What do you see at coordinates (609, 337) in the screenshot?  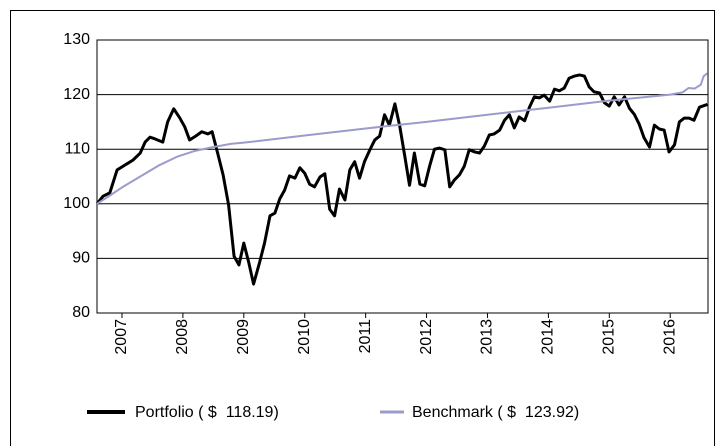 I see `x-tick-label: 2015` at bounding box center [609, 337].